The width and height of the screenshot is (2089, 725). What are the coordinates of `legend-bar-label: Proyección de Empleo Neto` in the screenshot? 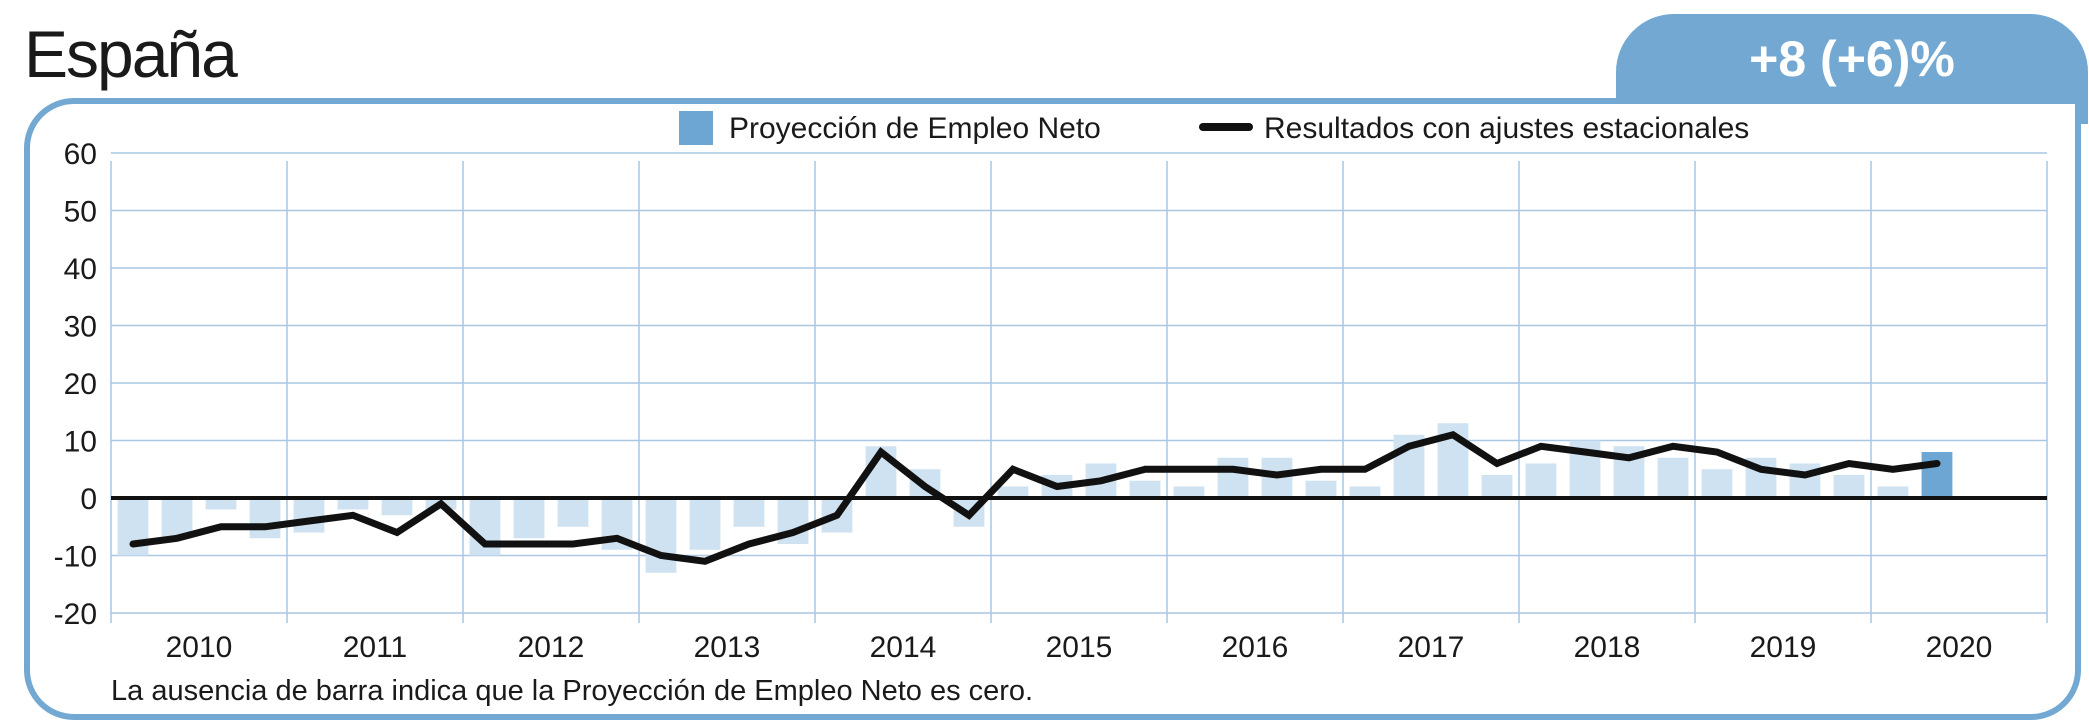 It's located at (915, 128).